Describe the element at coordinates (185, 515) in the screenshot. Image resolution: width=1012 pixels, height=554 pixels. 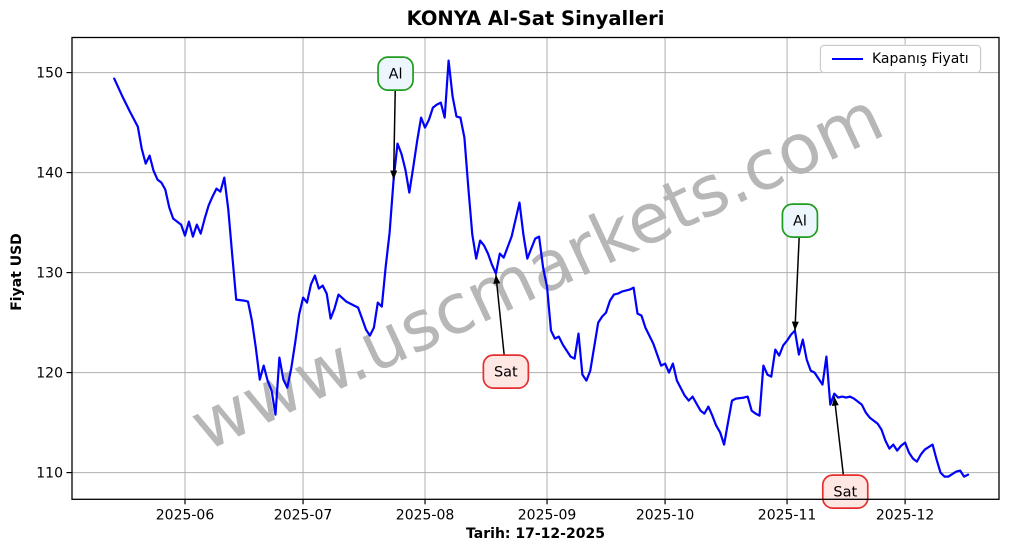
I see `x-tick-label: 2025-06` at that location.